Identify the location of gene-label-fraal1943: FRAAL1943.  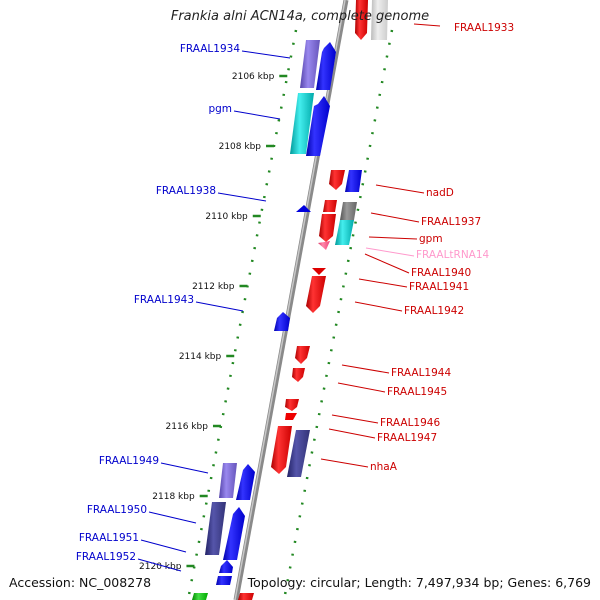
(164, 300).